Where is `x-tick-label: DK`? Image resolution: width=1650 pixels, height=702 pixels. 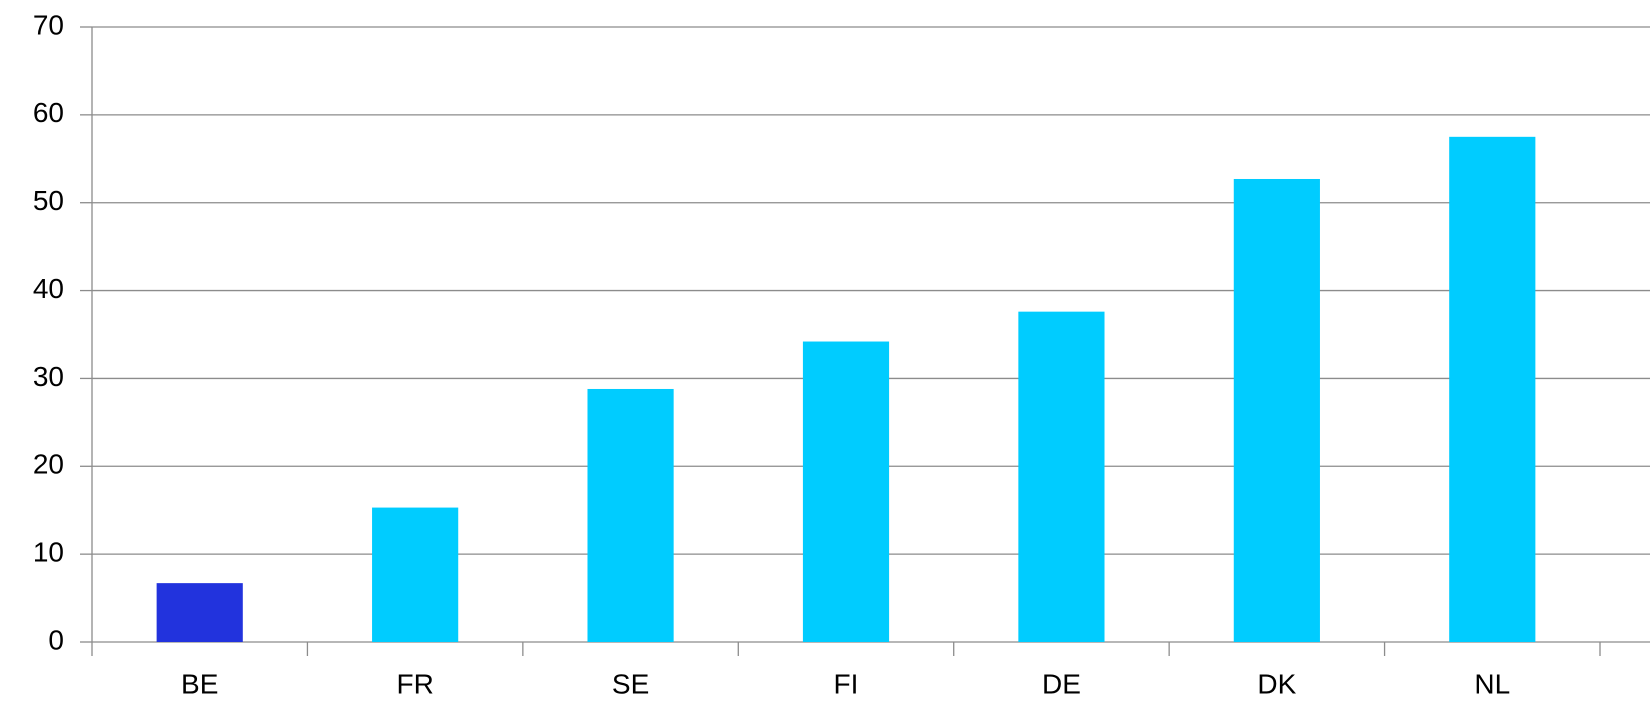 x-tick-label: DK is located at coordinates (1276, 683).